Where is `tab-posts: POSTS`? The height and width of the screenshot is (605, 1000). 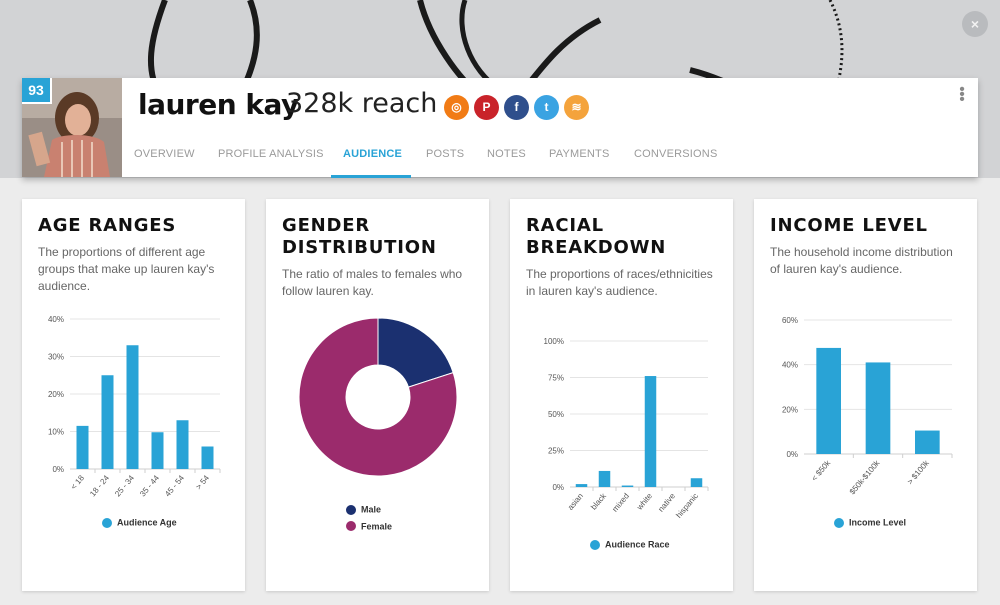
tab-posts: POSTS is located at coordinates (445, 154).